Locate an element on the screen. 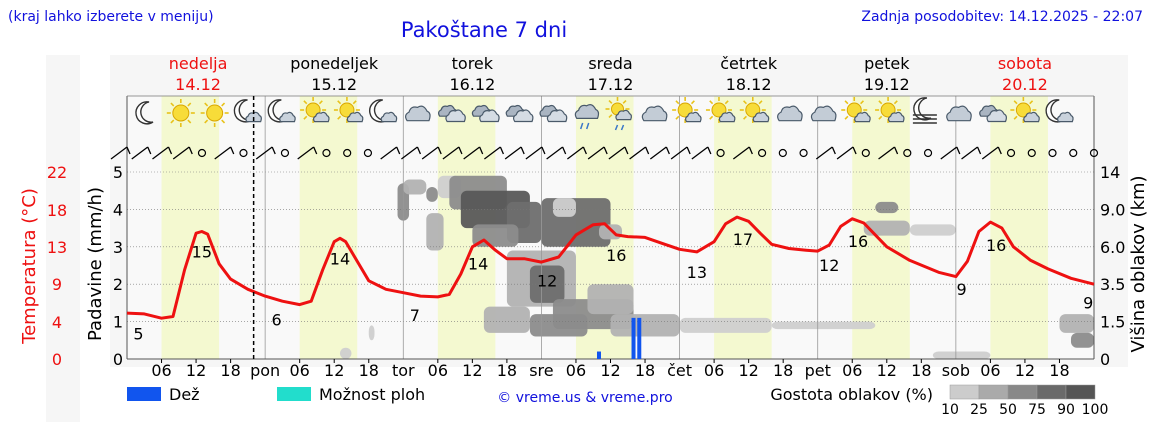 This screenshot has width=1152, height=443. temperature-tick-label: 18 is located at coordinates (57, 210).